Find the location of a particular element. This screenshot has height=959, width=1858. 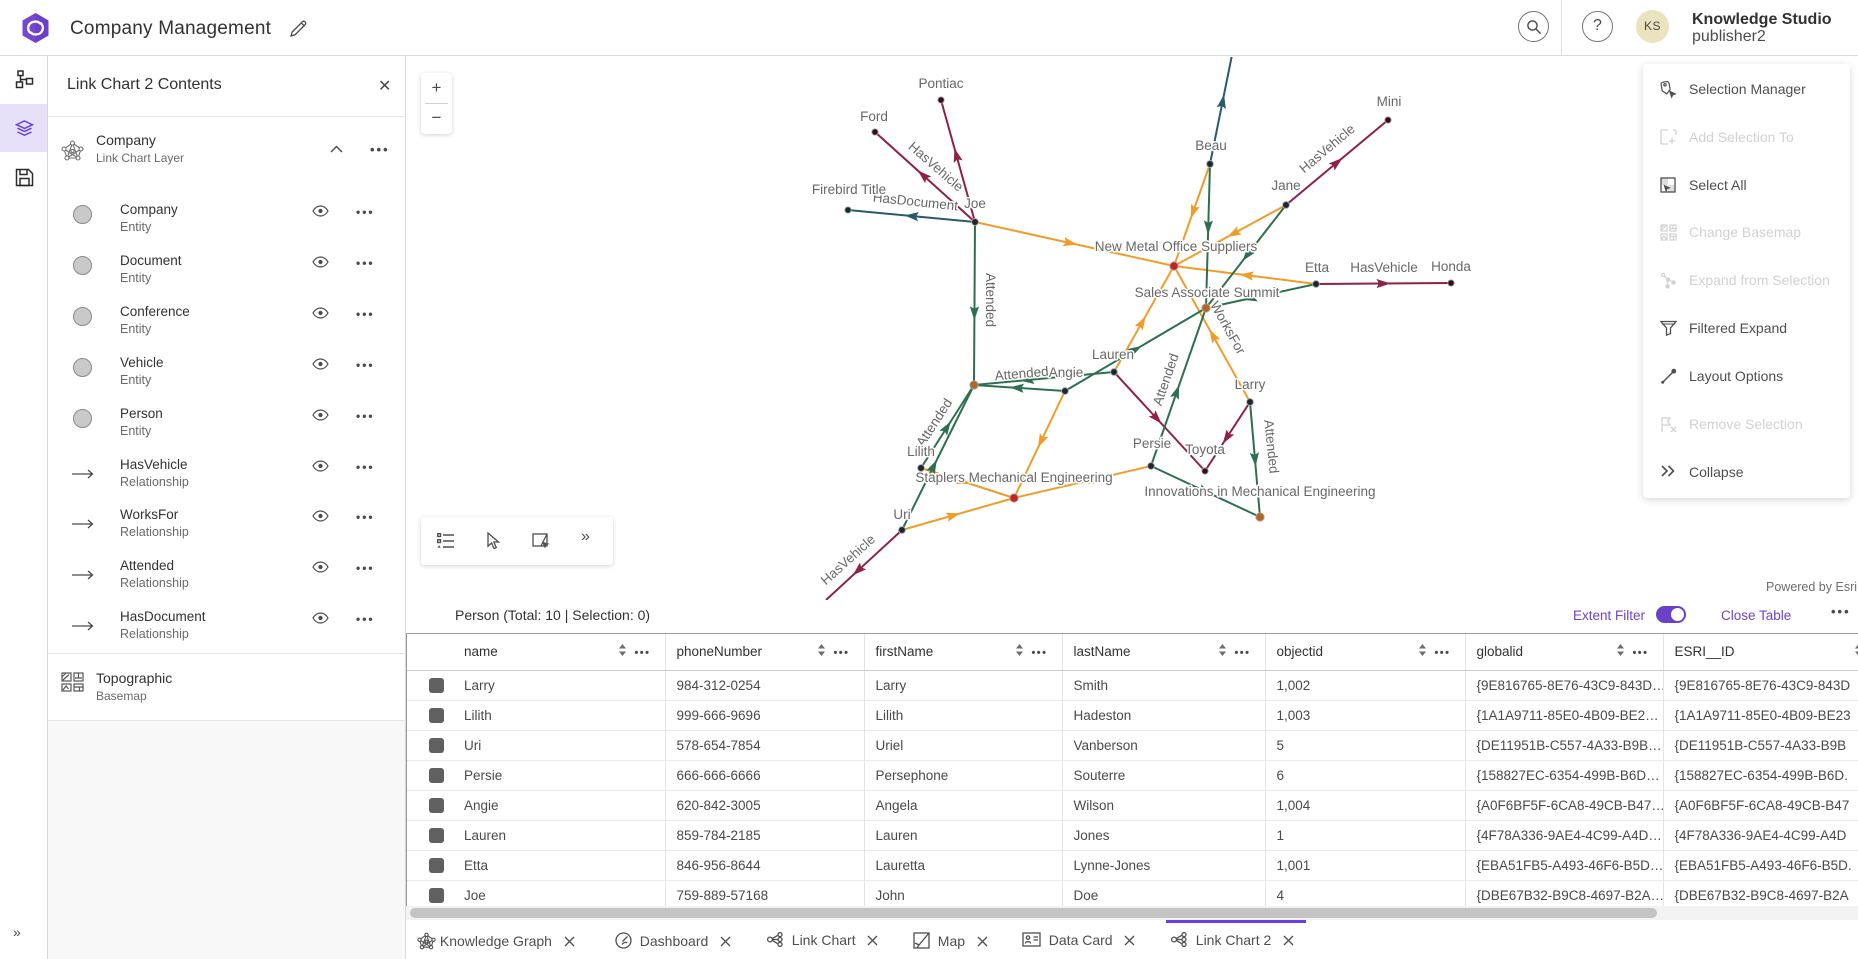

svg-text: Sales Associate Summit is located at coordinates (1207, 292).